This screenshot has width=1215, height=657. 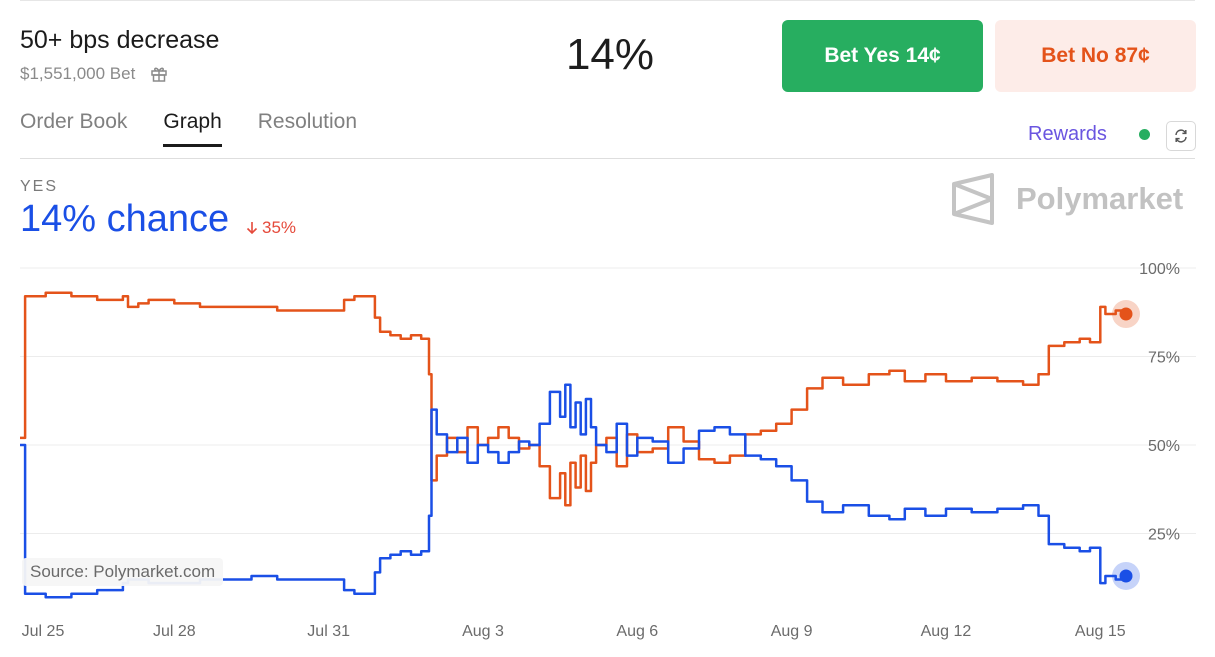 I want to click on chance-value: 14% chance, so click(x=125, y=219).